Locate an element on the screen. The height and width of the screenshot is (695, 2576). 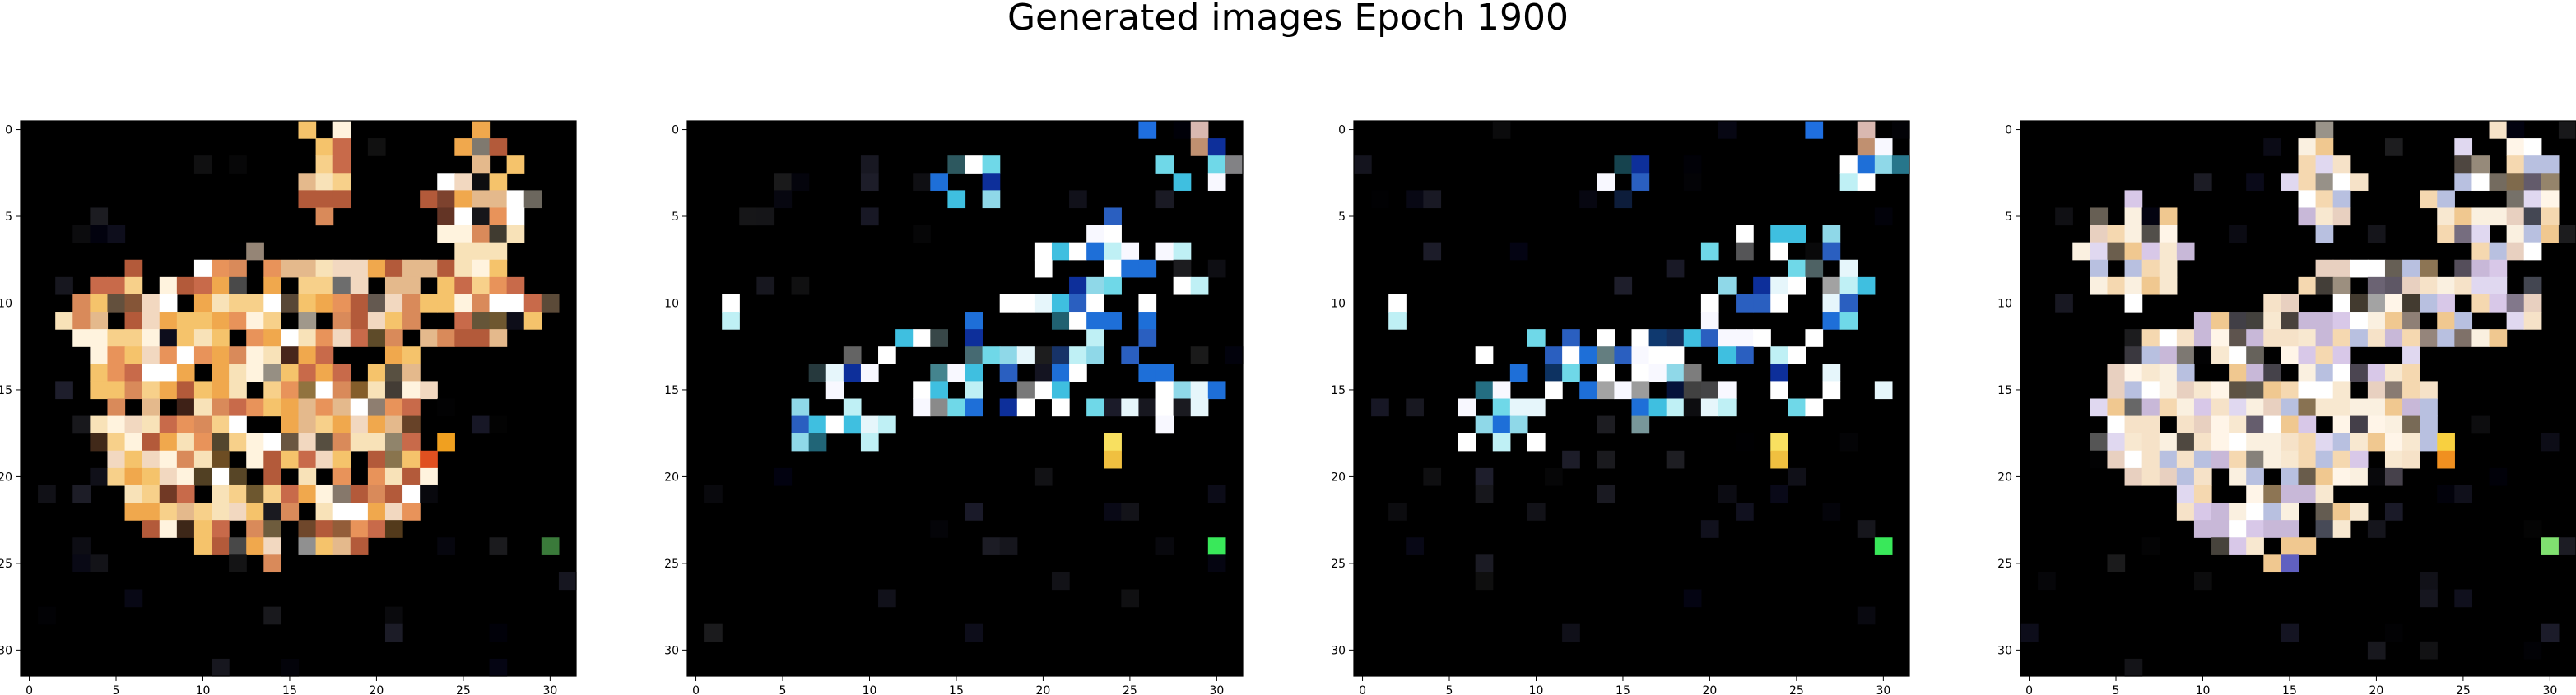
x-tick-label: 10 is located at coordinates (870, 689).